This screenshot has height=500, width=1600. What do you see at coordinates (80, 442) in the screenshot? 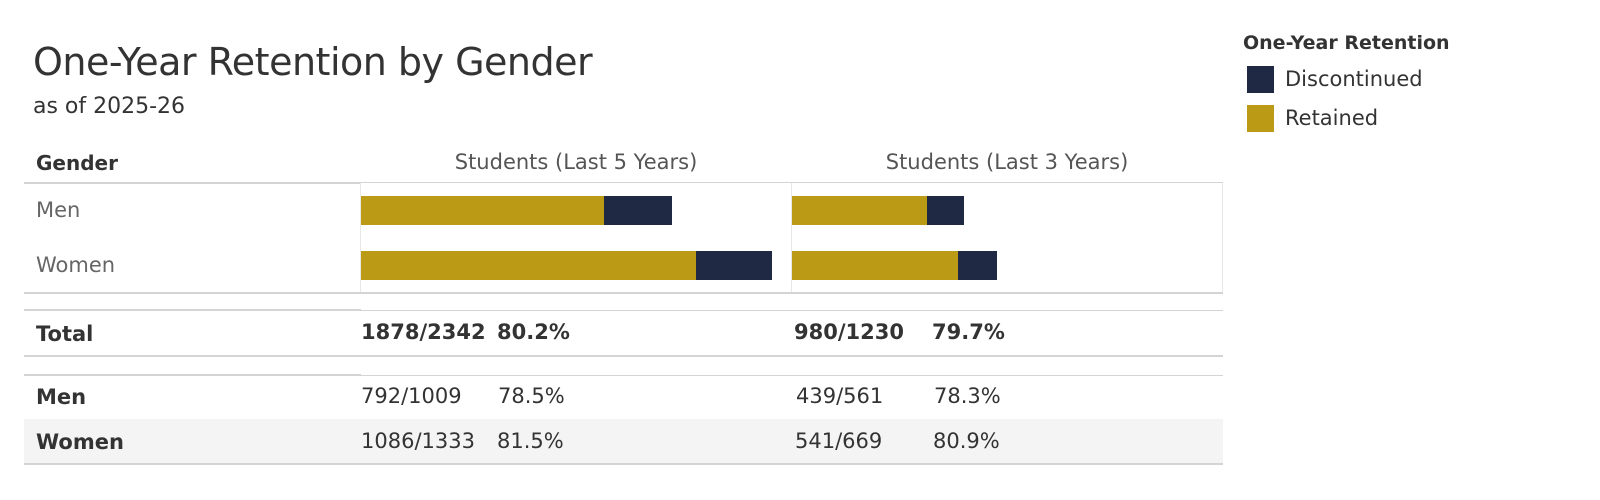
I see `detail-row-label-women: Women` at bounding box center [80, 442].